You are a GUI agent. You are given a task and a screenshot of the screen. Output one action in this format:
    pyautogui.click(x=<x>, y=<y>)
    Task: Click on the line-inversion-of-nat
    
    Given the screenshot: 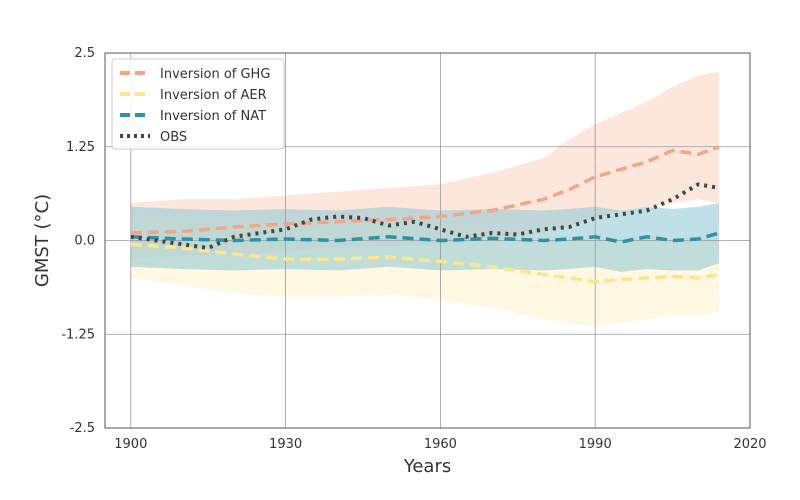 What is the action you would take?
    pyautogui.click(x=425, y=237)
    